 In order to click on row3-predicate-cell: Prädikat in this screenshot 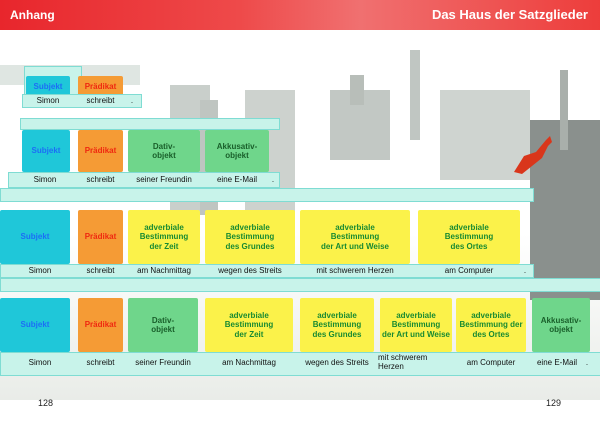, I will do `click(100, 237)`.